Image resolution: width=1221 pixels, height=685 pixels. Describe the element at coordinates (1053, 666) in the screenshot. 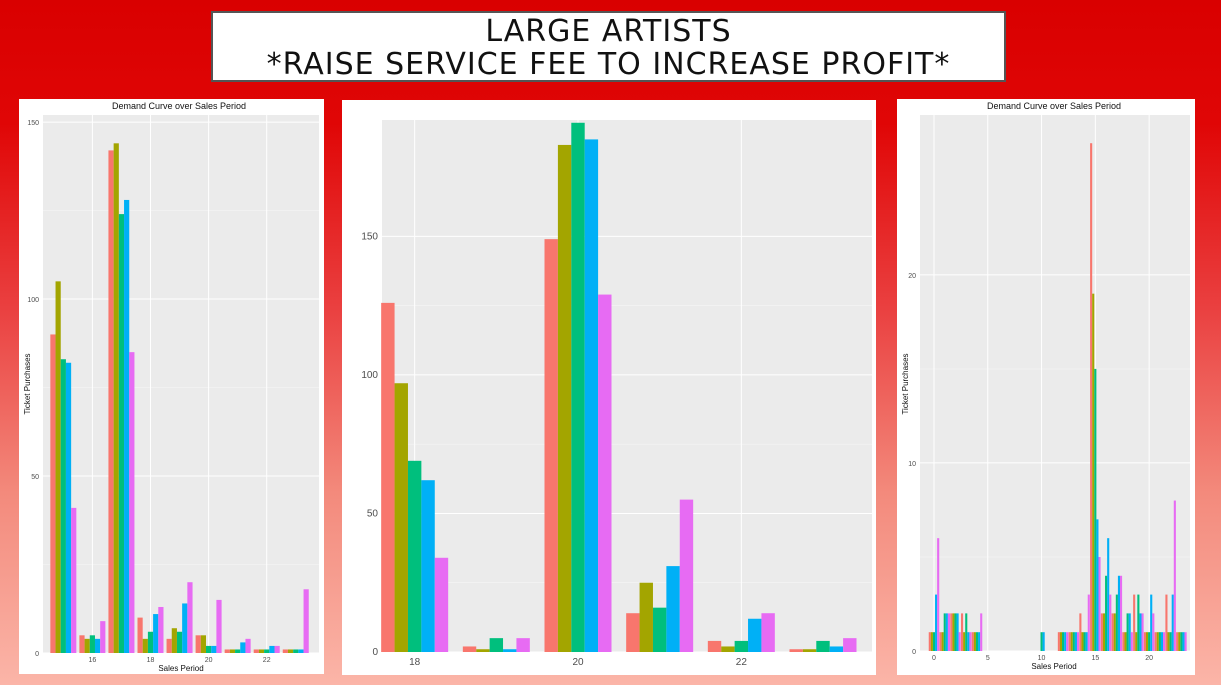

I see `x-axis-label: Sales Period` at that location.